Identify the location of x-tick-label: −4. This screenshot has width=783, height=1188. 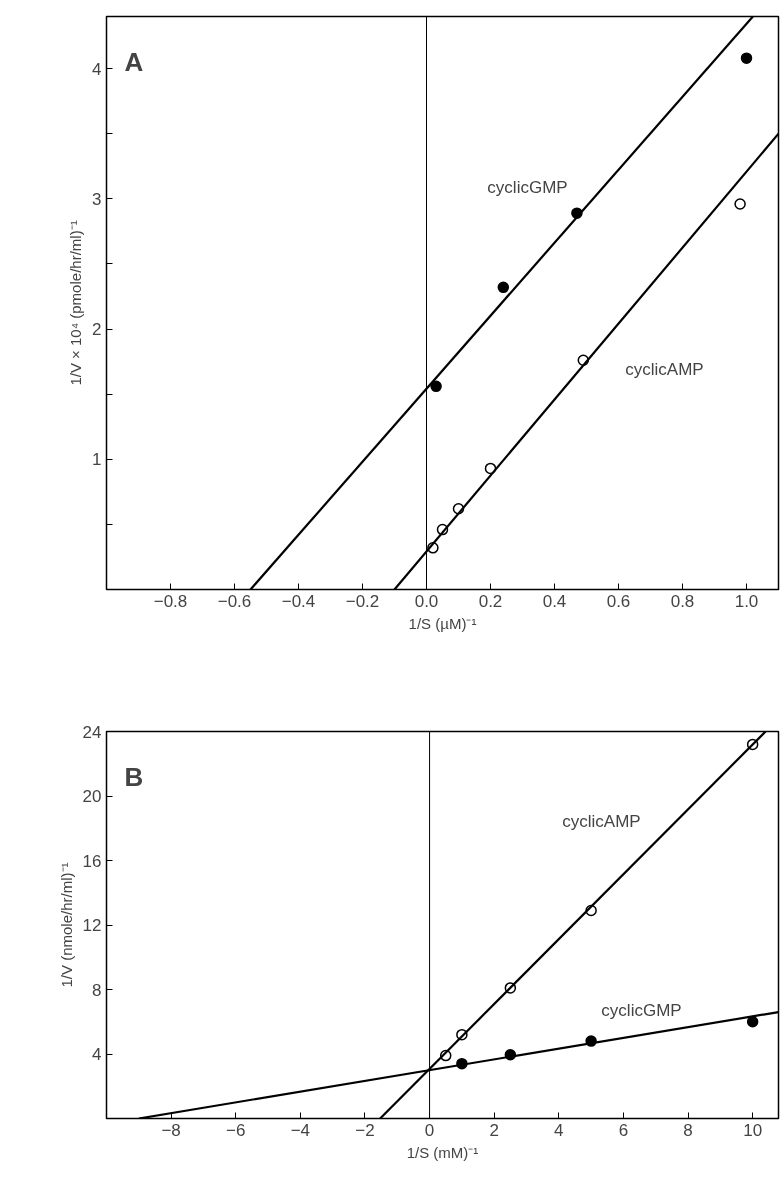
(300, 1130).